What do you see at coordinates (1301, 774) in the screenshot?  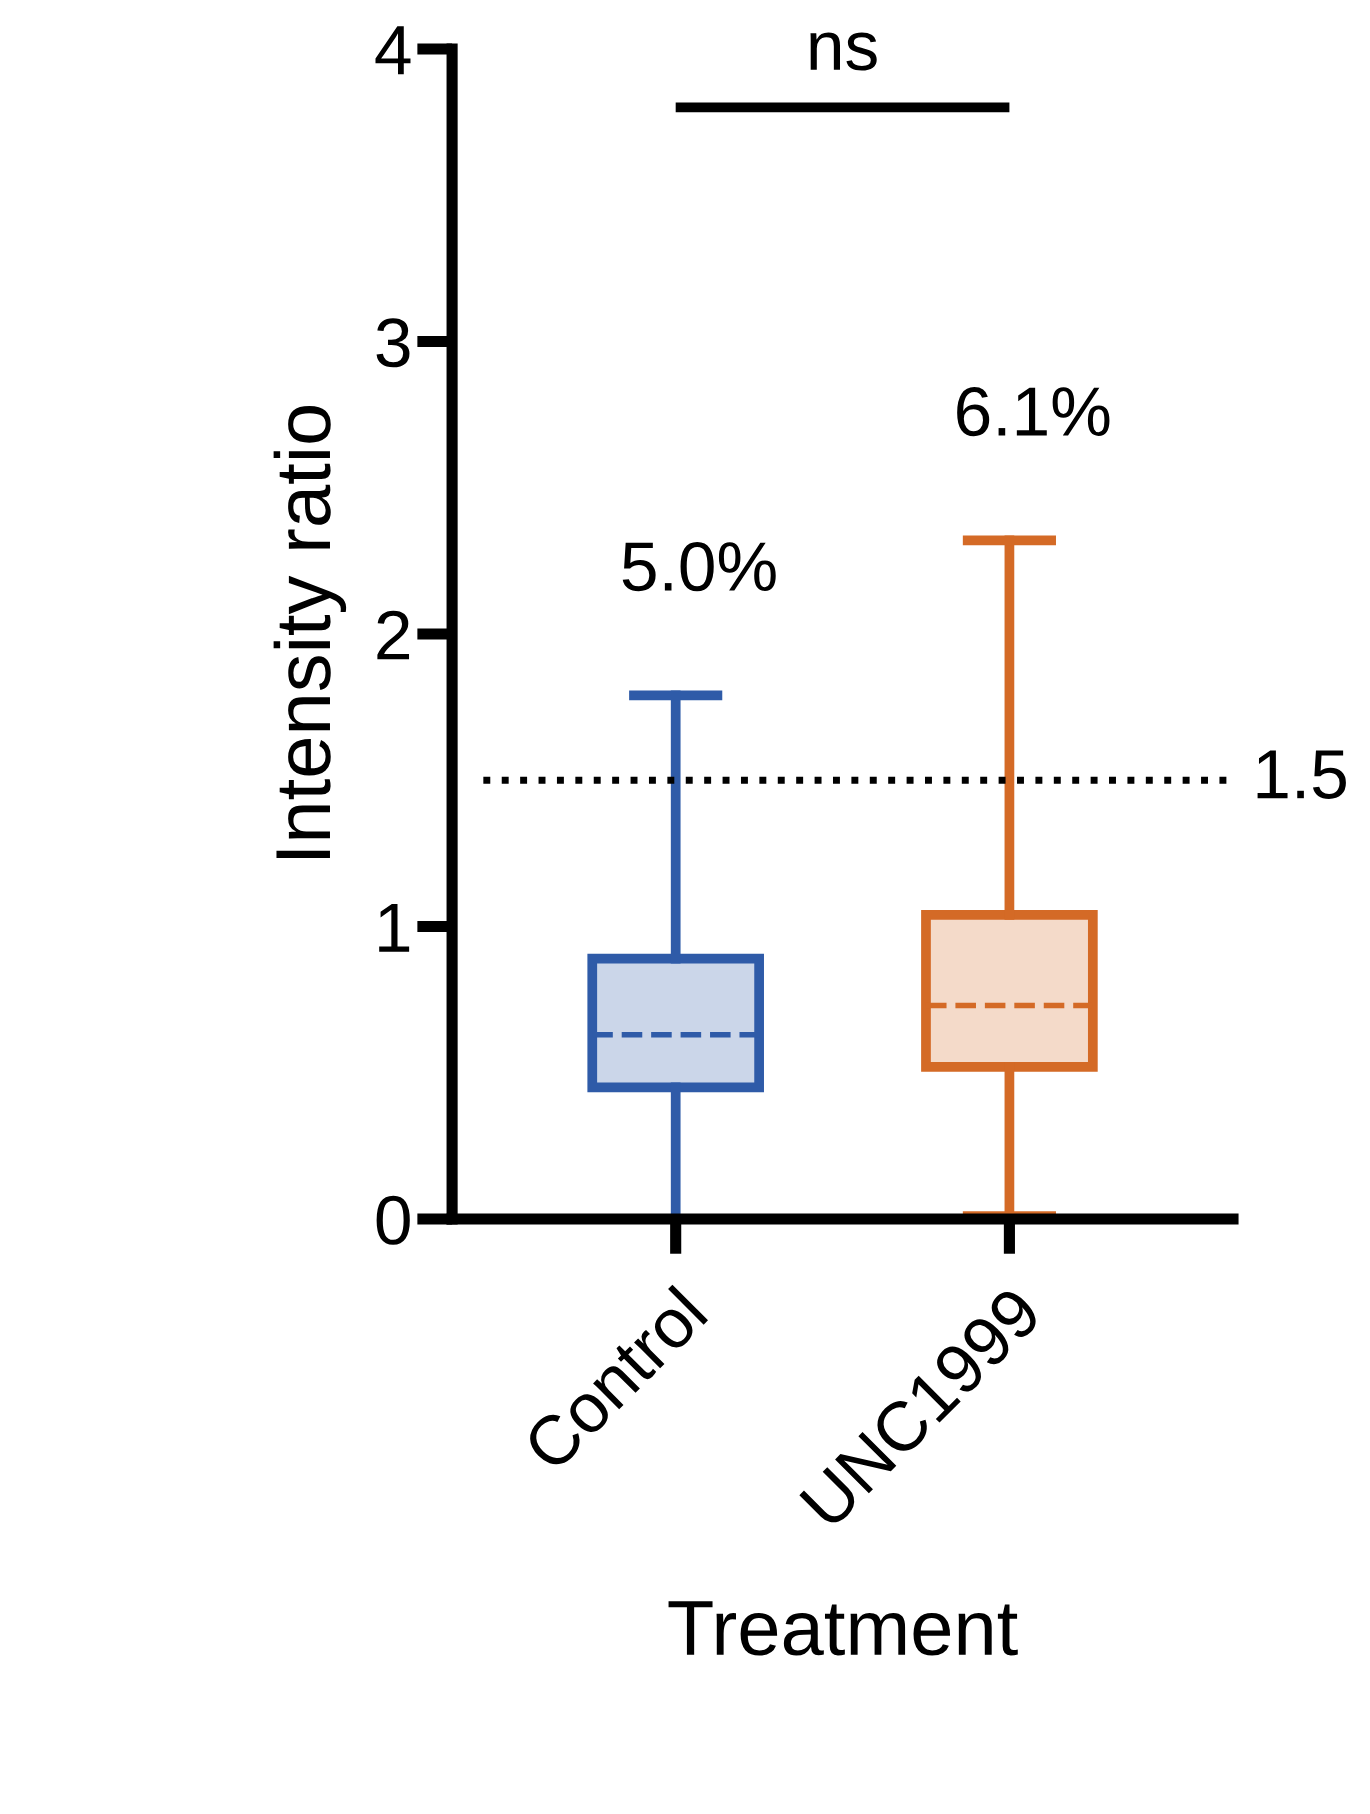 I see `ref-line-label: 1.5` at bounding box center [1301, 774].